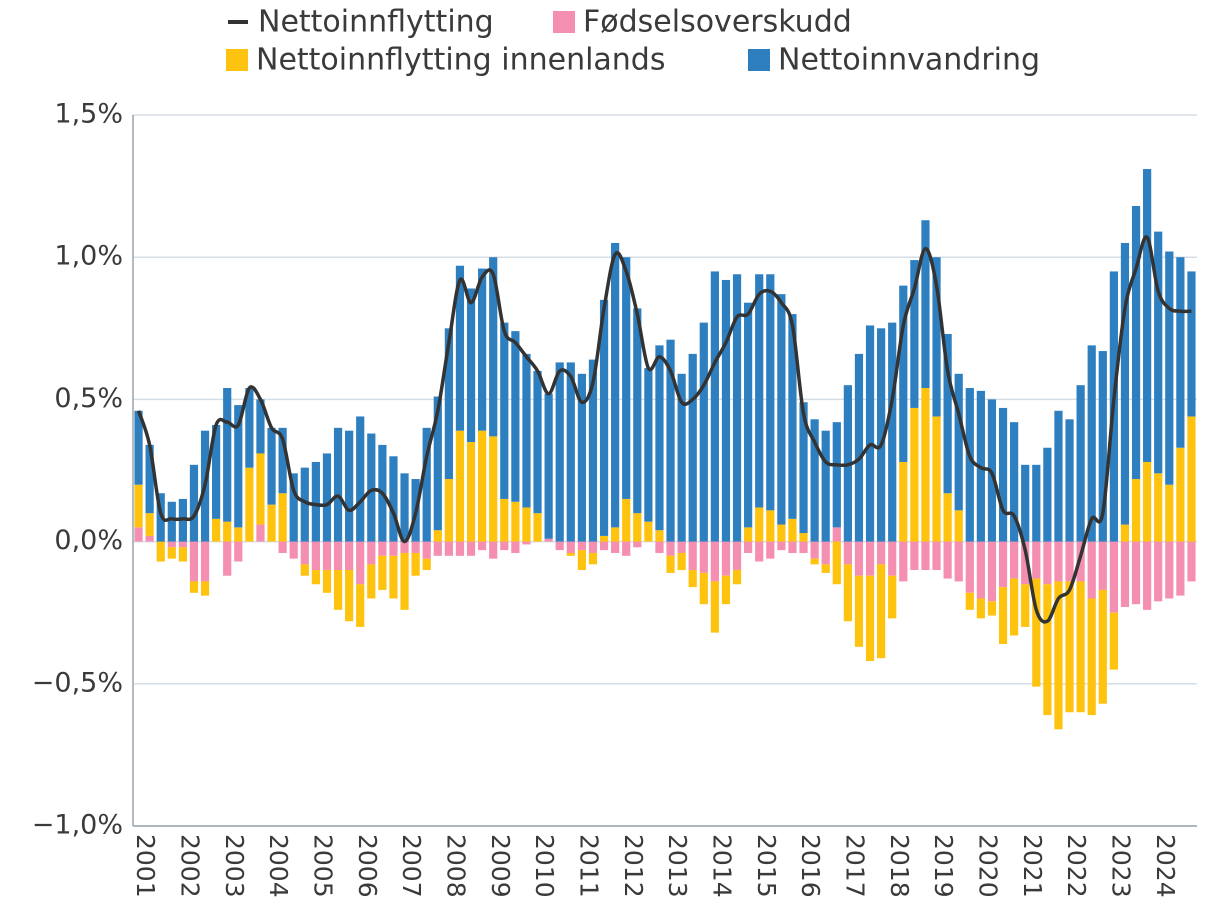 The image size is (1215, 918). What do you see at coordinates (278, 866) in the screenshot?
I see `x-tick-label: 2004` at bounding box center [278, 866].